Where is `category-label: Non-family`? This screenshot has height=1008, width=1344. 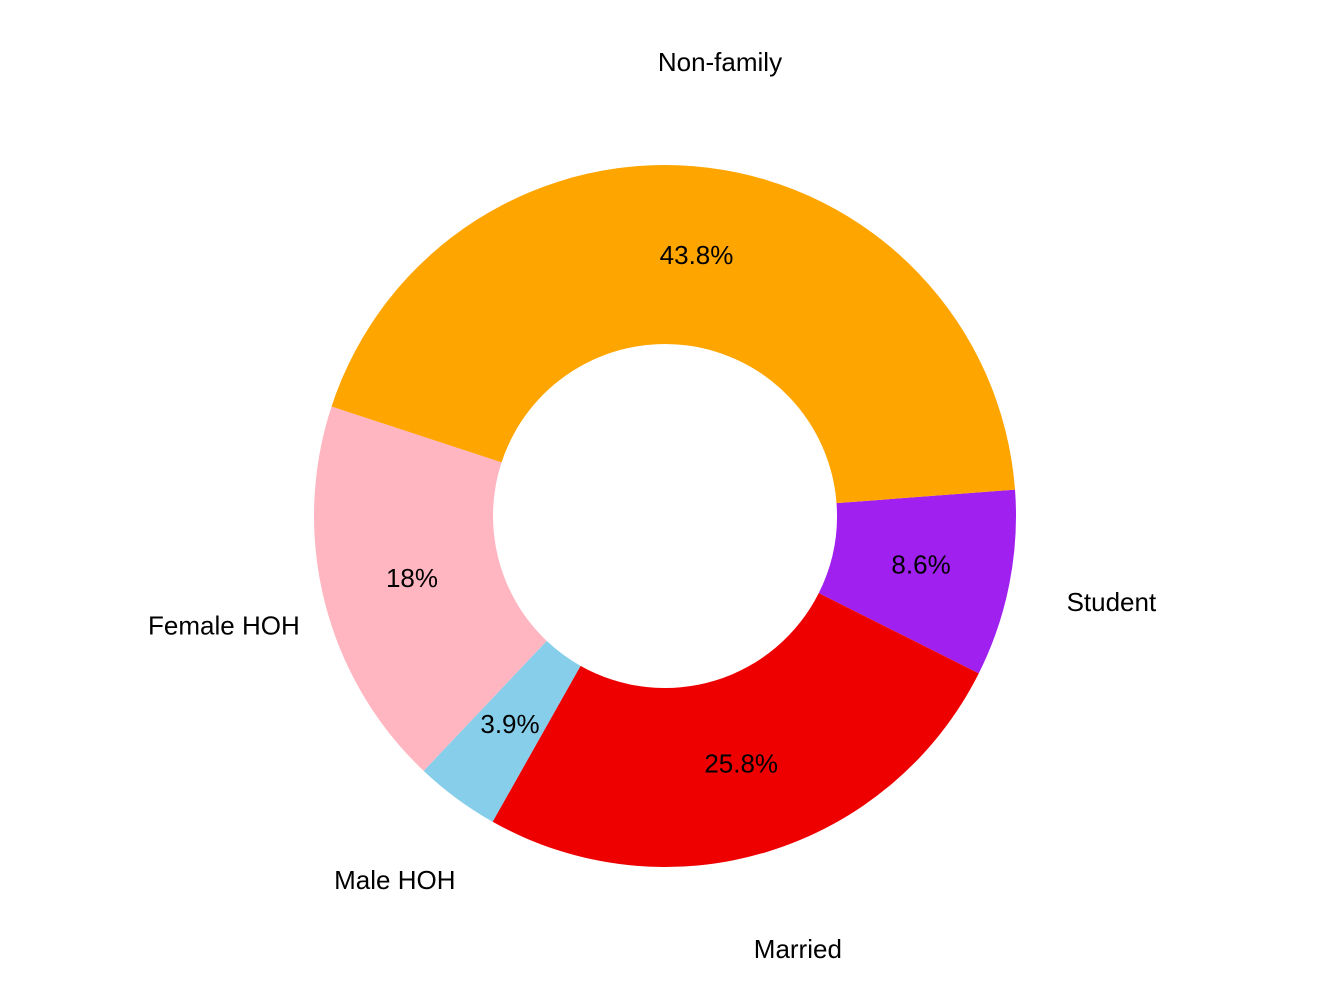 category-label: Non-family is located at coordinates (720, 62).